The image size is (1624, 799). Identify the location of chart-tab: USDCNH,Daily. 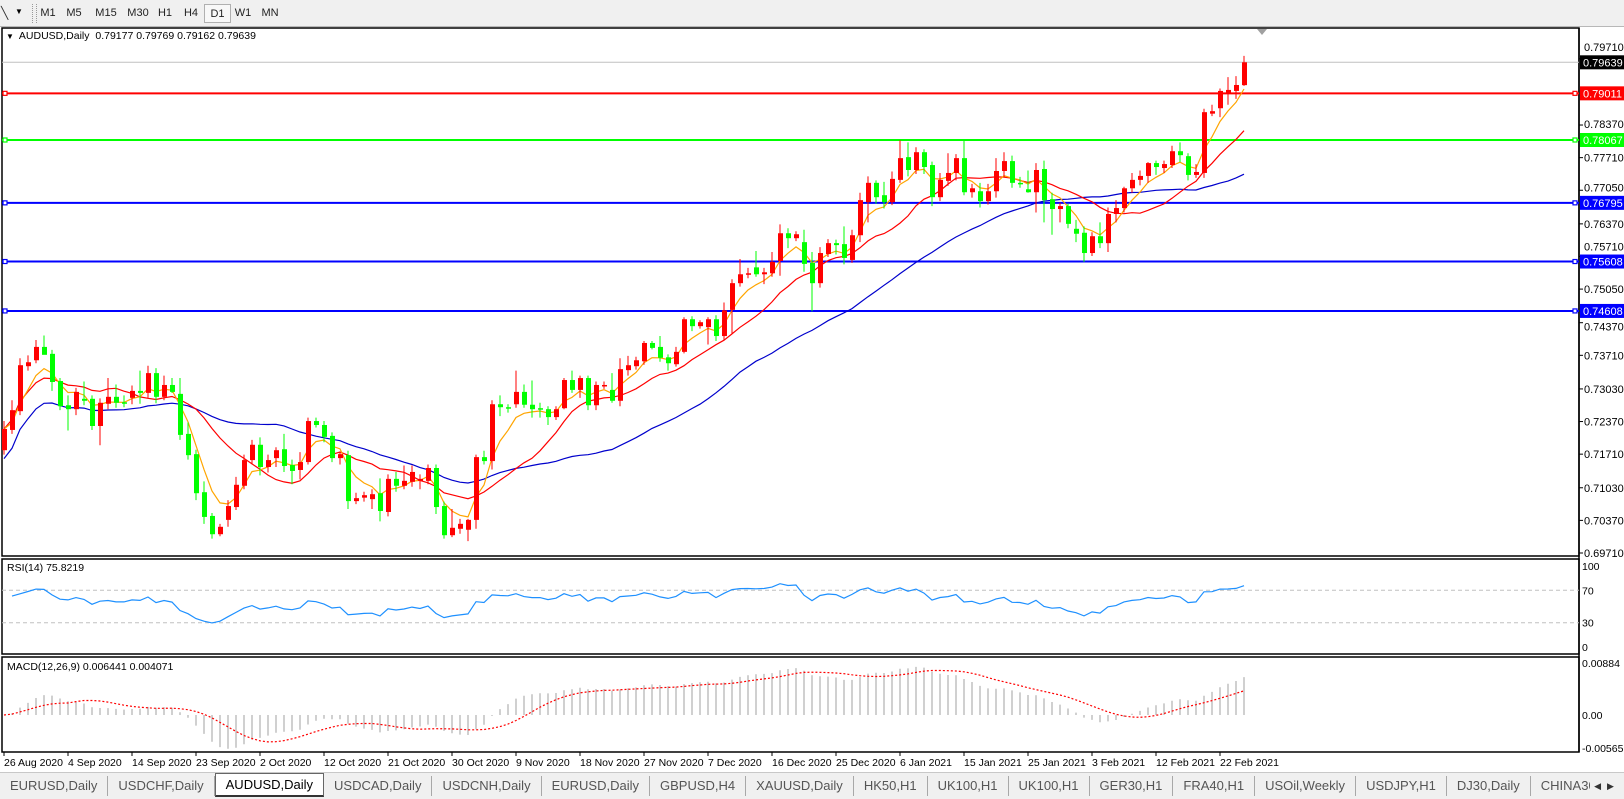
(487, 786).